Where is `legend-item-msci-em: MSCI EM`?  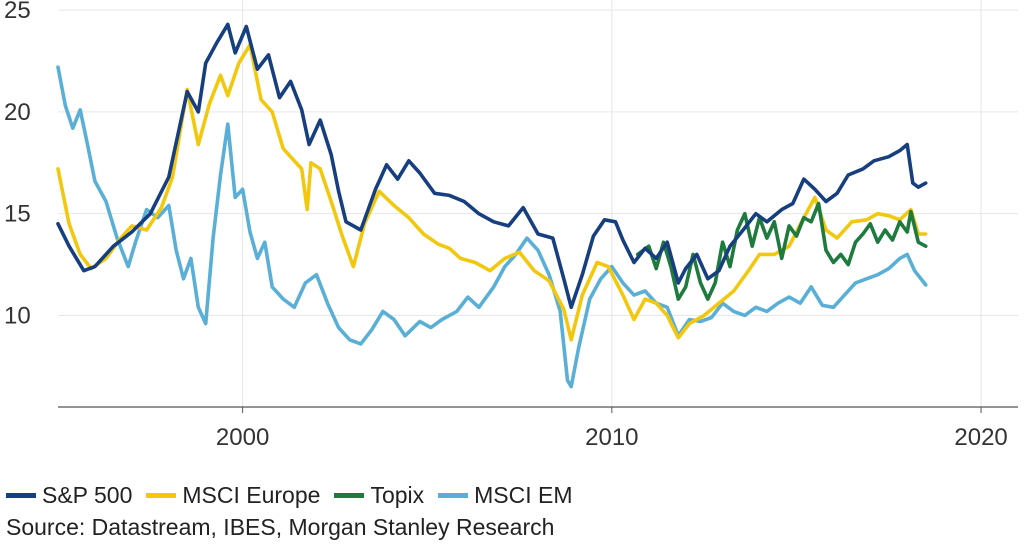 legend-item-msci-em: MSCI EM is located at coordinates (505, 495).